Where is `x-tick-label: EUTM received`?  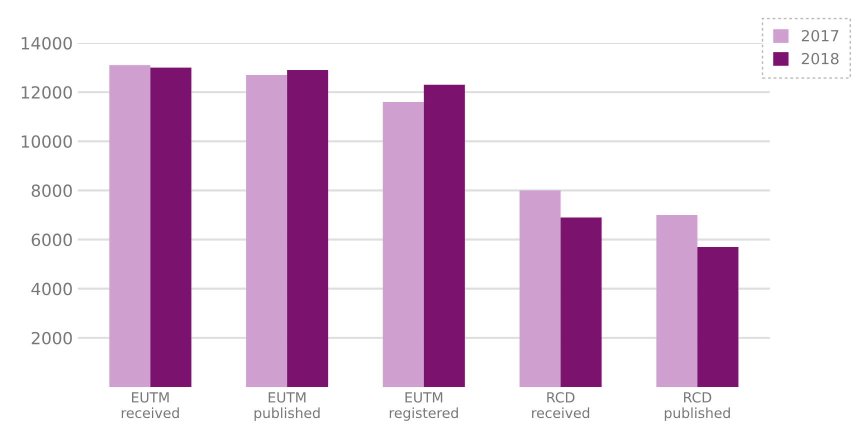
x-tick-label: EUTM received is located at coordinates (150, 405).